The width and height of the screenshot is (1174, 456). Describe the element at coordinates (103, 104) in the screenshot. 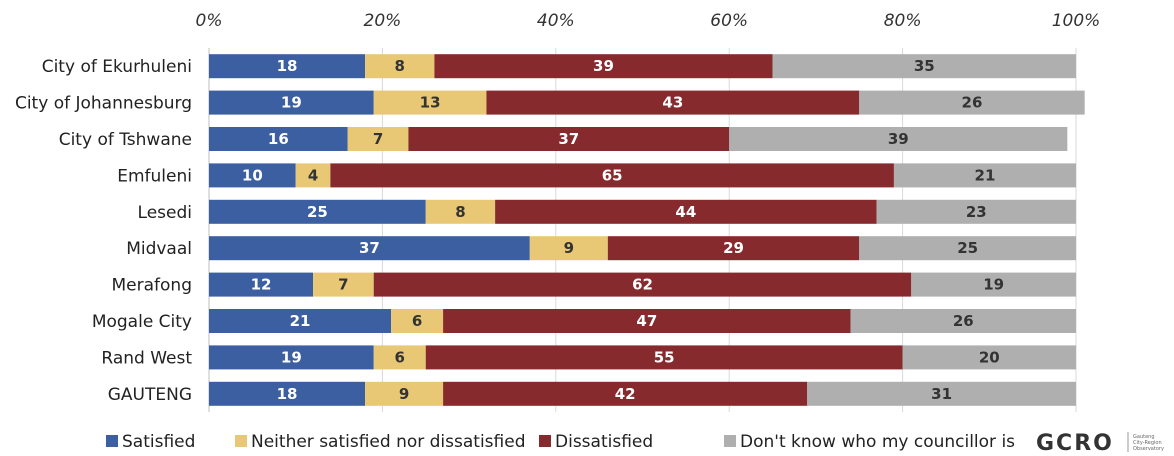

I see `category-label: City of Johannesburg` at that location.